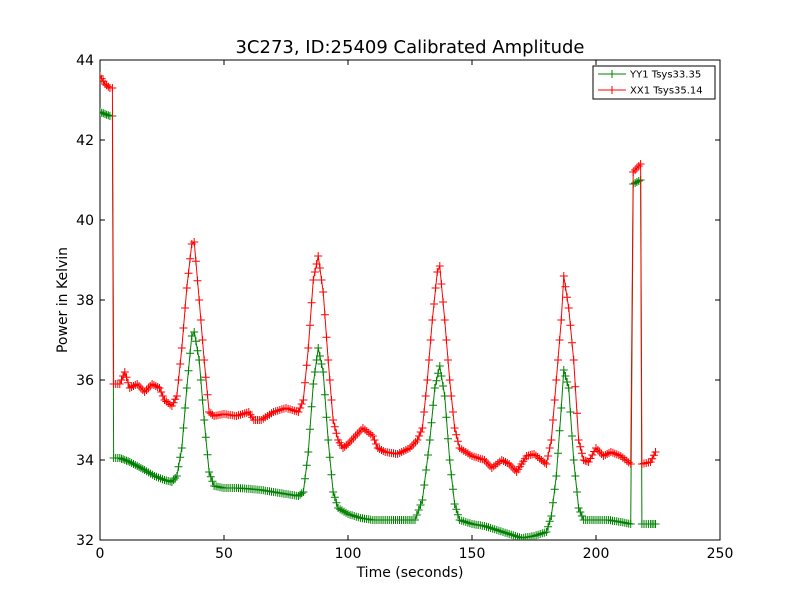 The height and width of the screenshot is (600, 800). What do you see at coordinates (665, 75) in the screenshot?
I see `legend-label-yy1: YY1 Tsys33.35` at bounding box center [665, 75].